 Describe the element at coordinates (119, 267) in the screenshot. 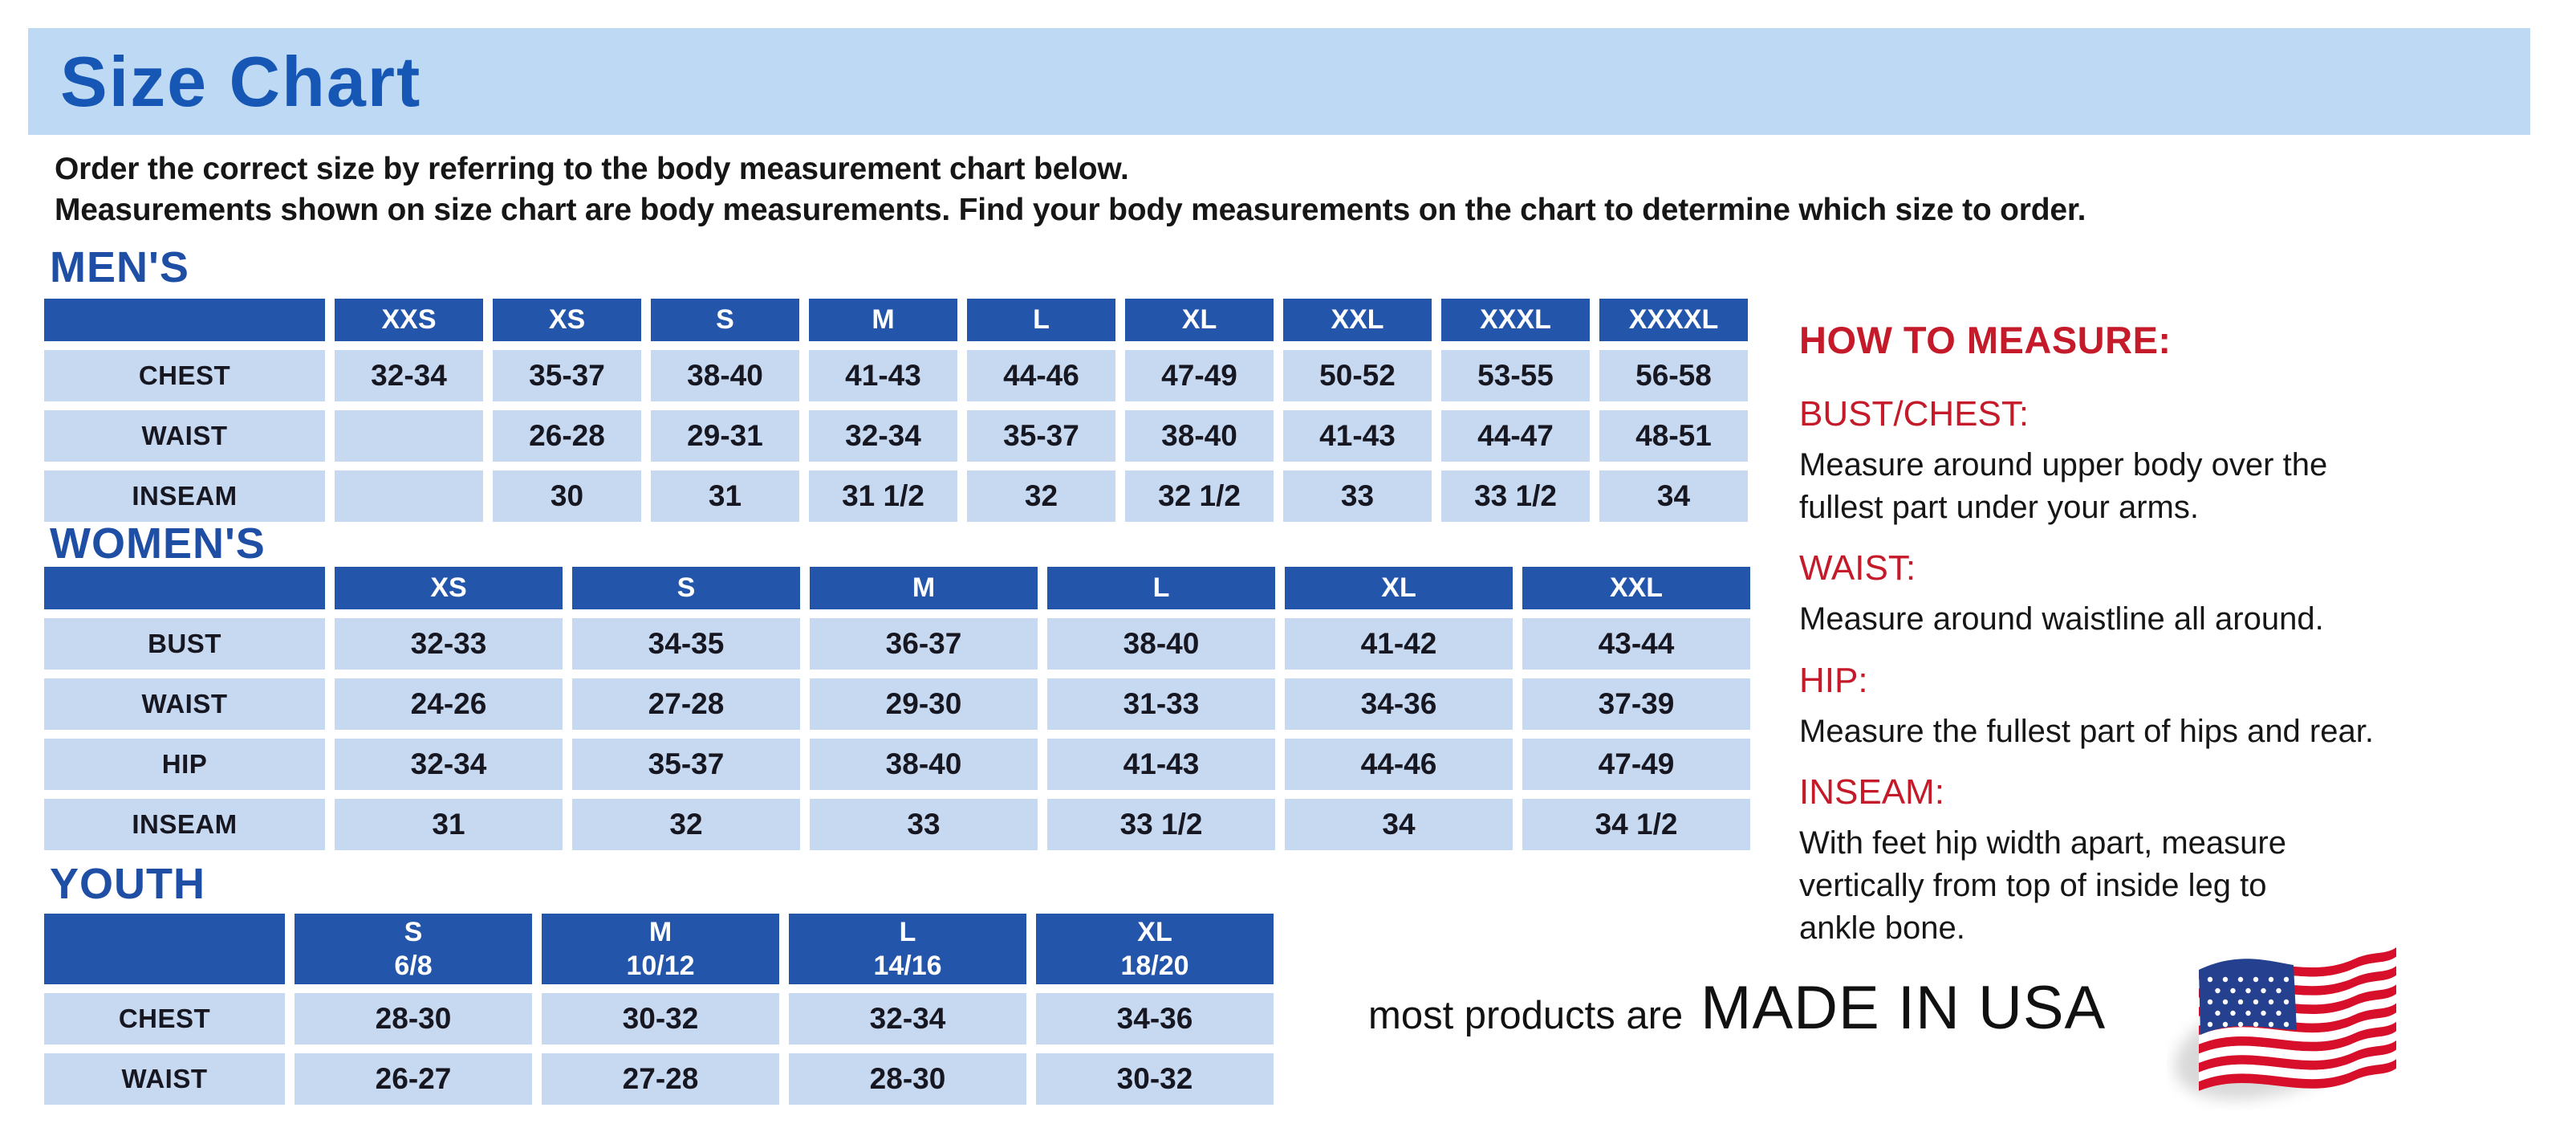

I see `section-heading-mens: MEN'S` at that location.